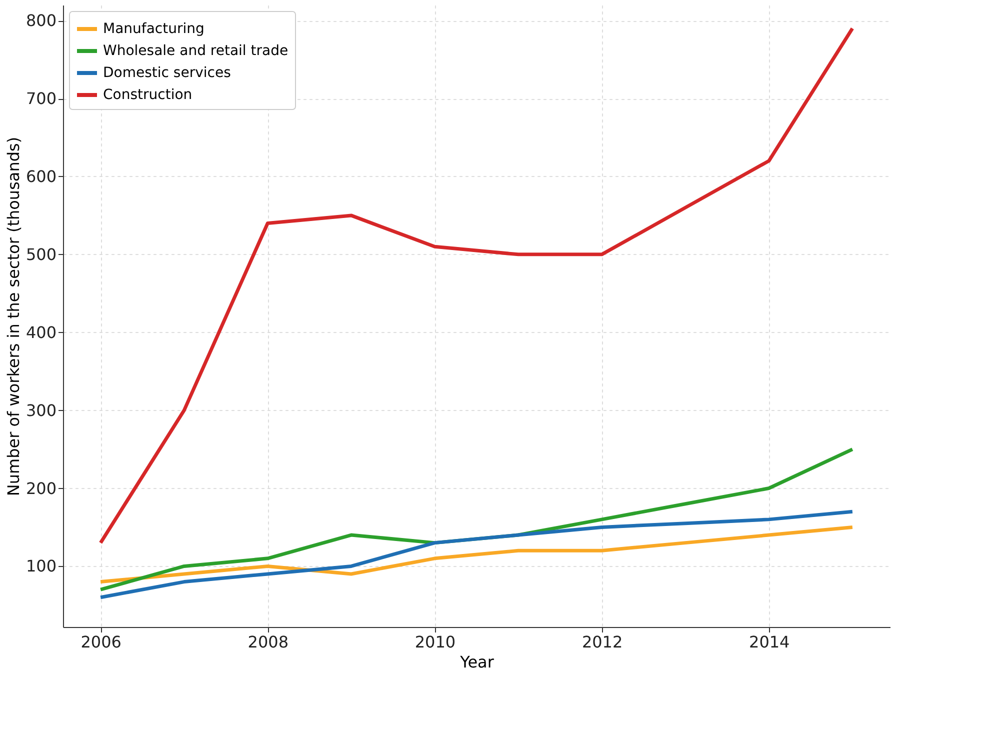 This screenshot has height=734, width=987. What do you see at coordinates (13, 316) in the screenshot?
I see `y-axis-title: Number of workers in the sector (thousands)` at bounding box center [13, 316].